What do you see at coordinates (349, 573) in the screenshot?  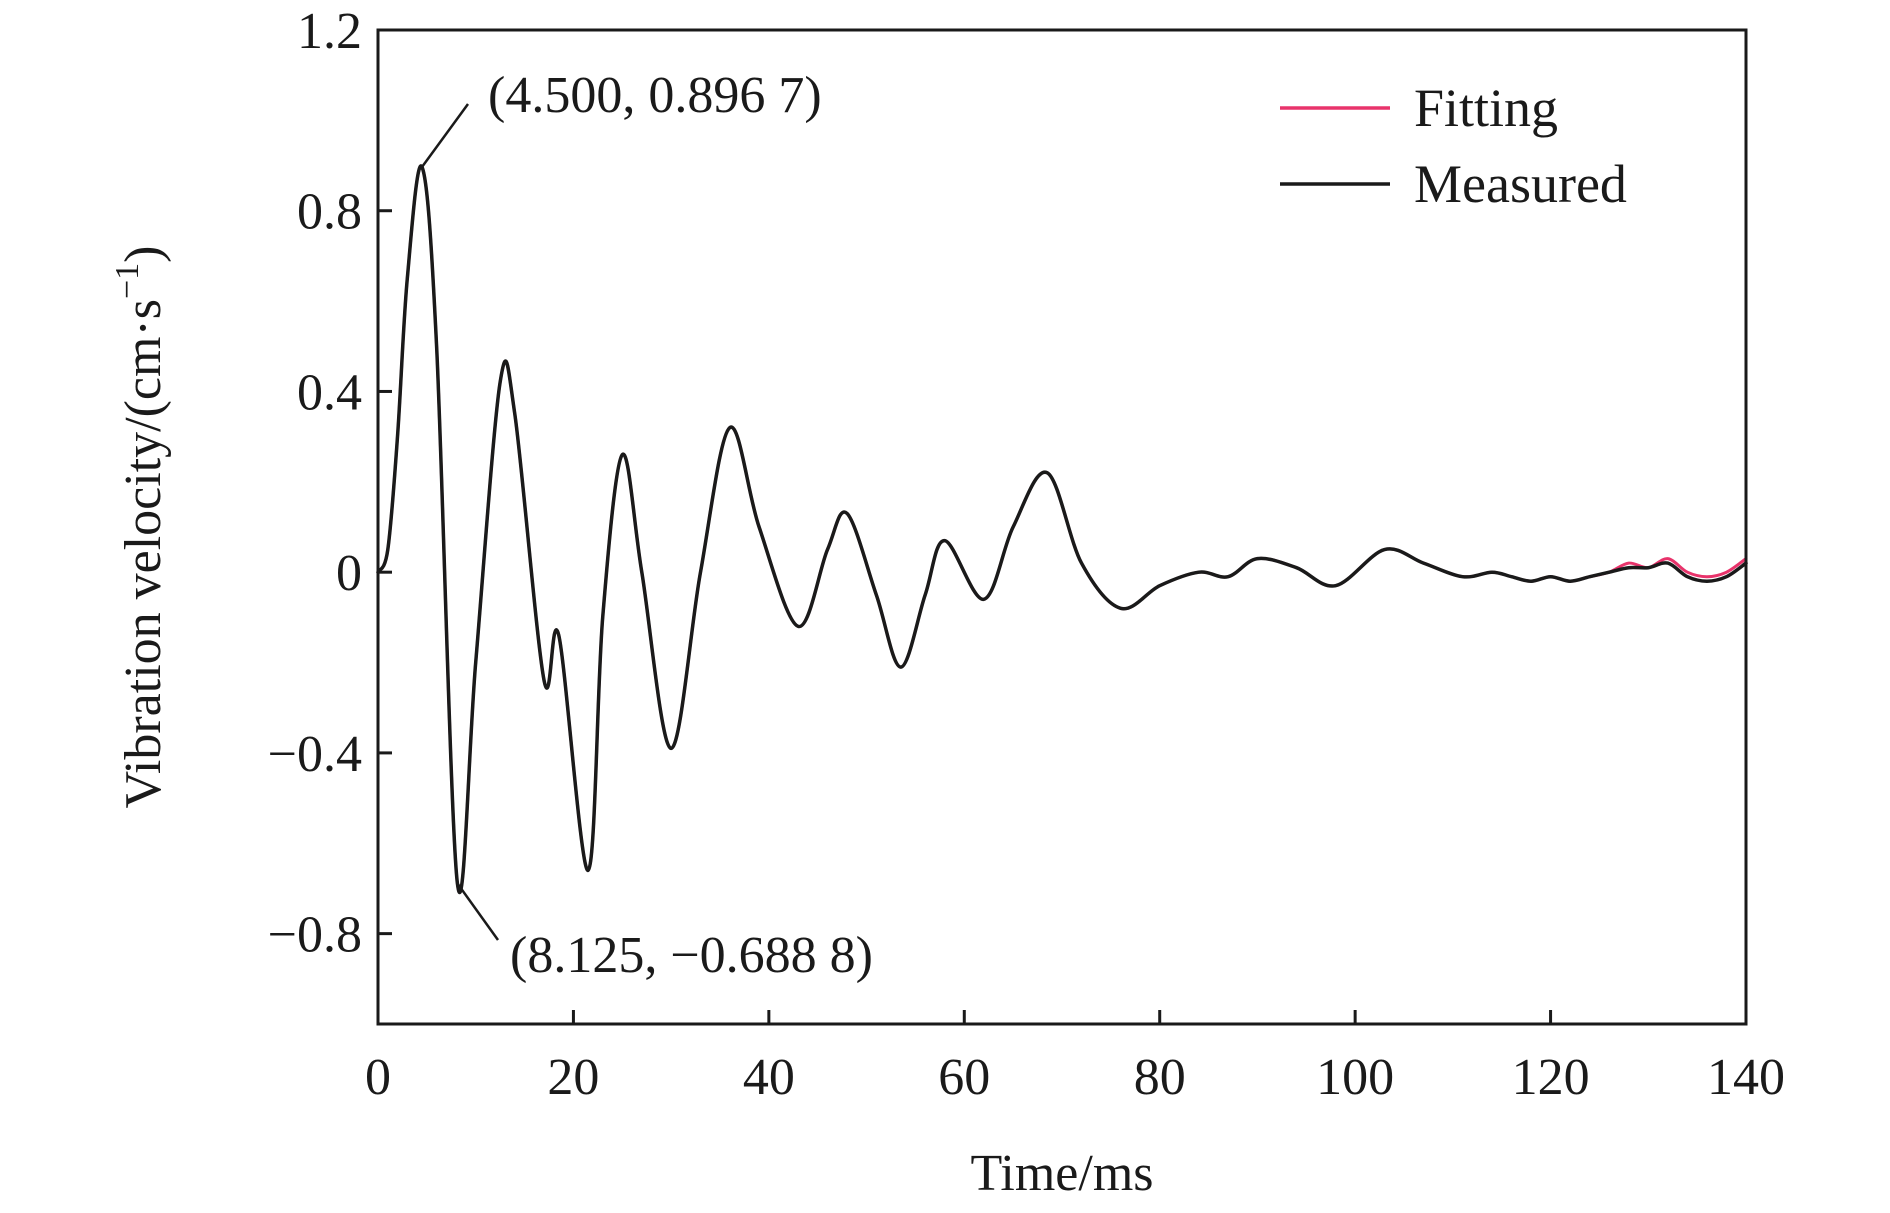 I see `y-tick-label: 0` at bounding box center [349, 573].